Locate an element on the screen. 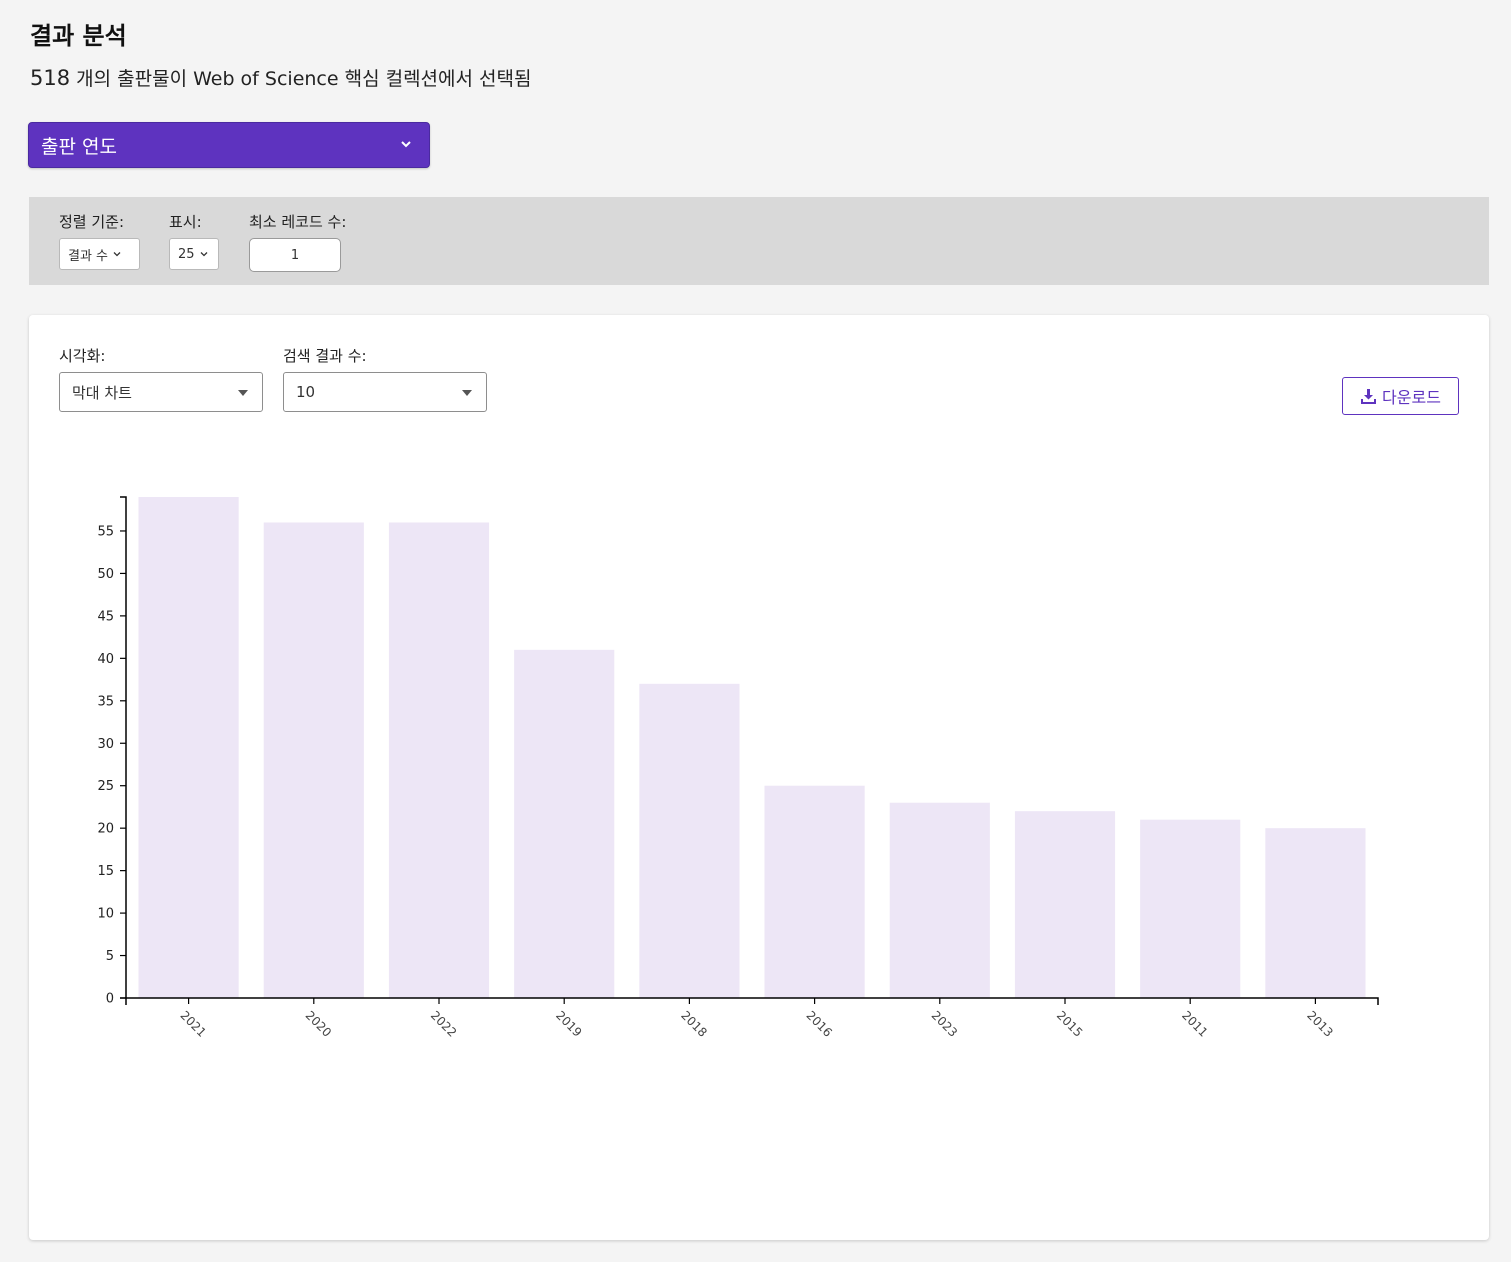 This screenshot has width=1511, height=1262. subtitle-text: 개의 출판물이 Web of Science 핵심 컬렉션에서 선택됨 is located at coordinates (301, 79).